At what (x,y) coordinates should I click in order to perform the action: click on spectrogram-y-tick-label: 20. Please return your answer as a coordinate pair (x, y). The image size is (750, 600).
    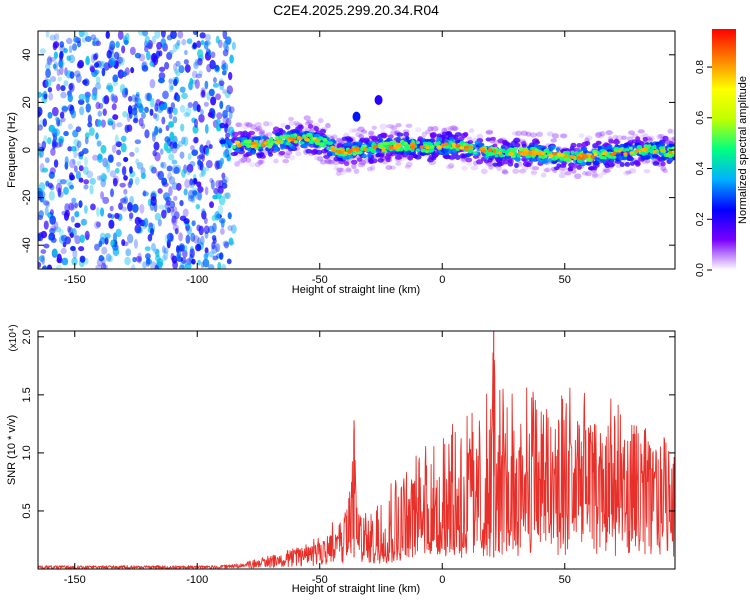
    Looking at the image, I should click on (27, 102).